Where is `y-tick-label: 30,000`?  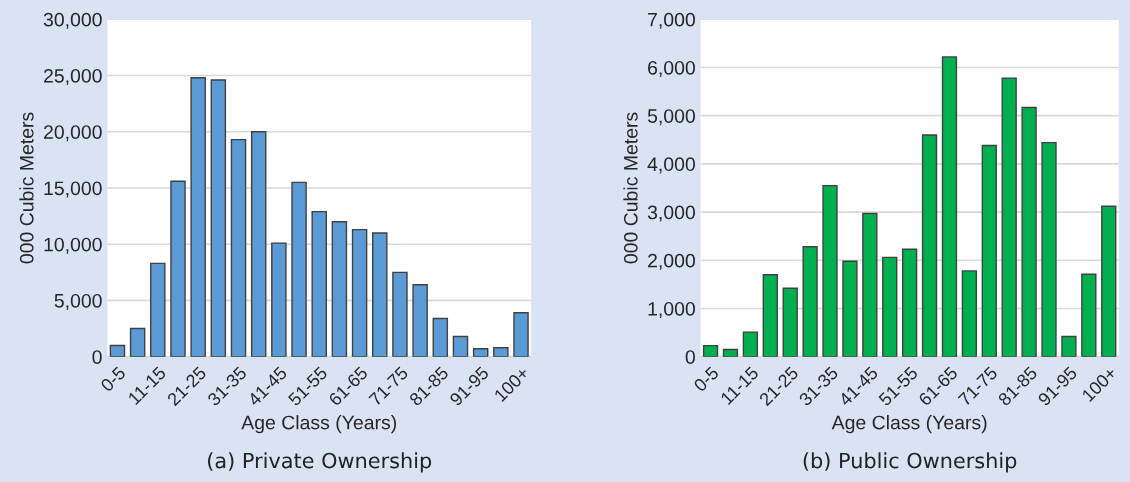
y-tick-label: 30,000 is located at coordinates (72, 20).